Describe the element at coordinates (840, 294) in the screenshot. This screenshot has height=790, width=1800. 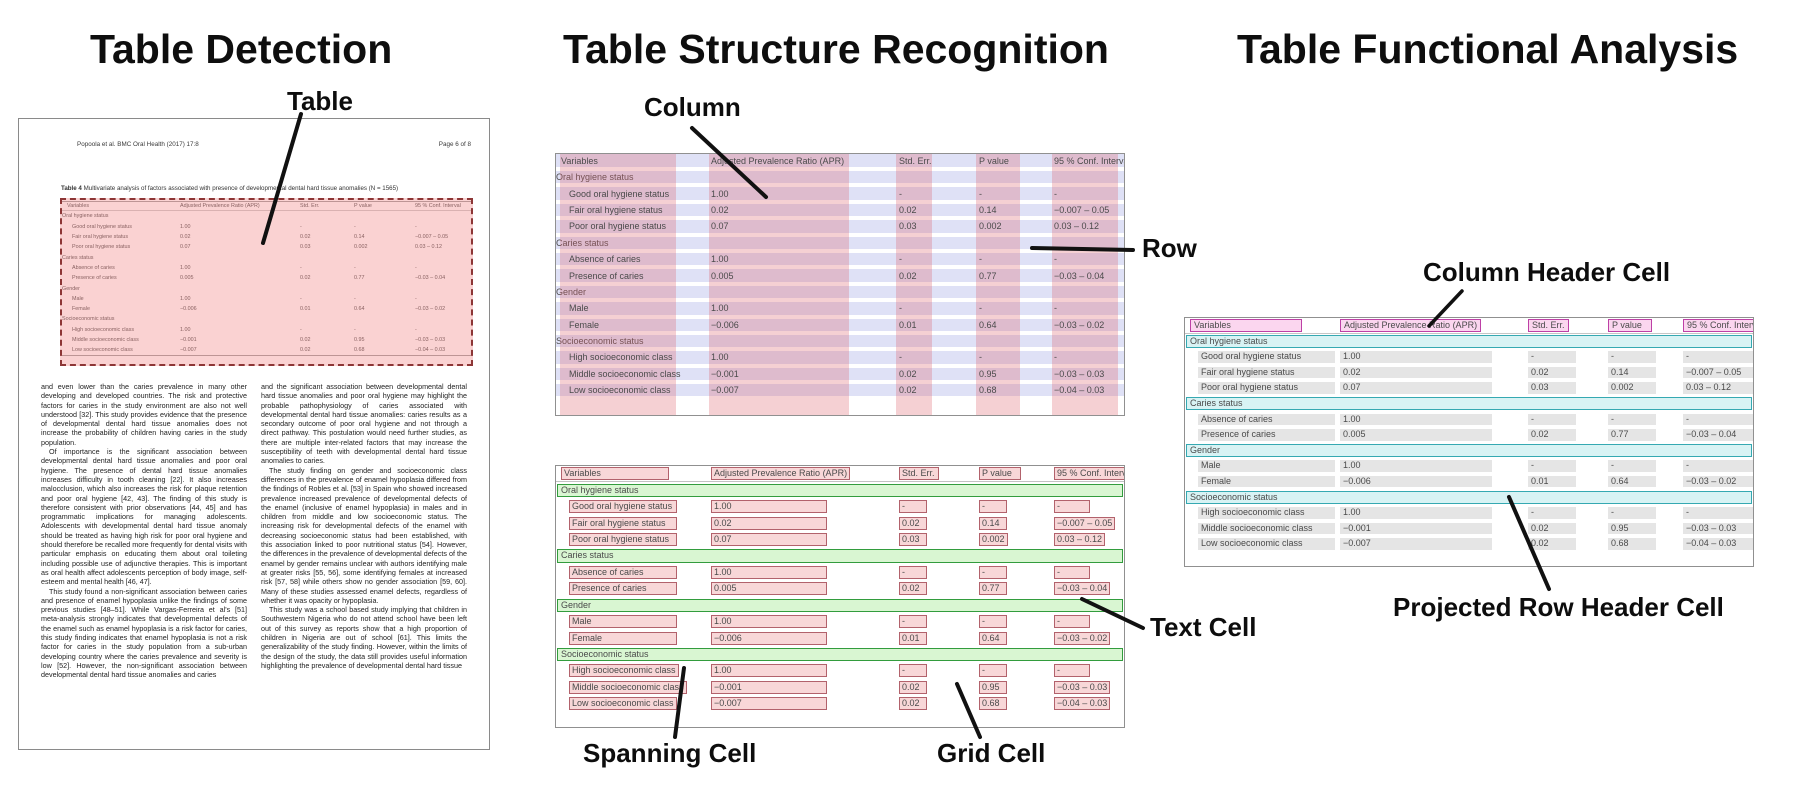
I see `section-row: Gender` at that location.